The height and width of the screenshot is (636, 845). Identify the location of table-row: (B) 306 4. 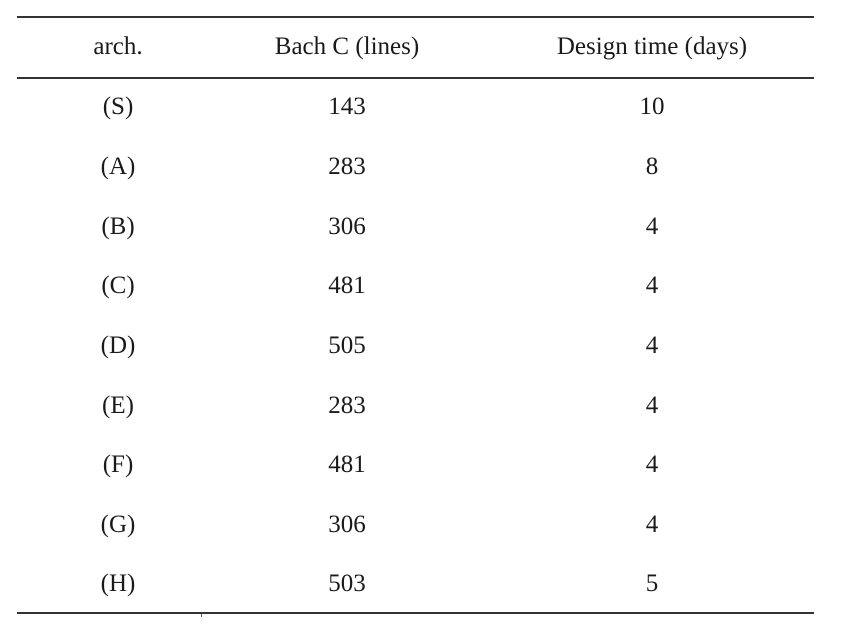
(415, 227).